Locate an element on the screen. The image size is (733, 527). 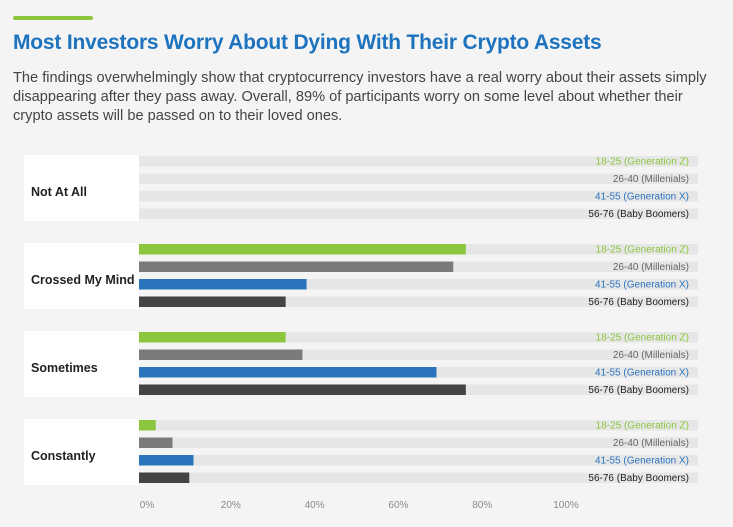
category-label: Constantly is located at coordinates (63, 456).